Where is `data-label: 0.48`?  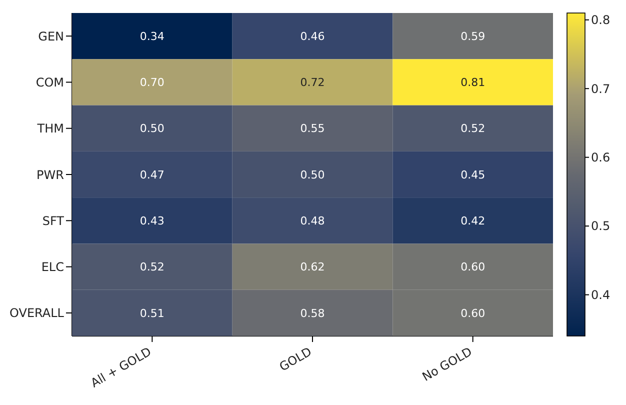
data-label: 0.48 is located at coordinates (312, 221).